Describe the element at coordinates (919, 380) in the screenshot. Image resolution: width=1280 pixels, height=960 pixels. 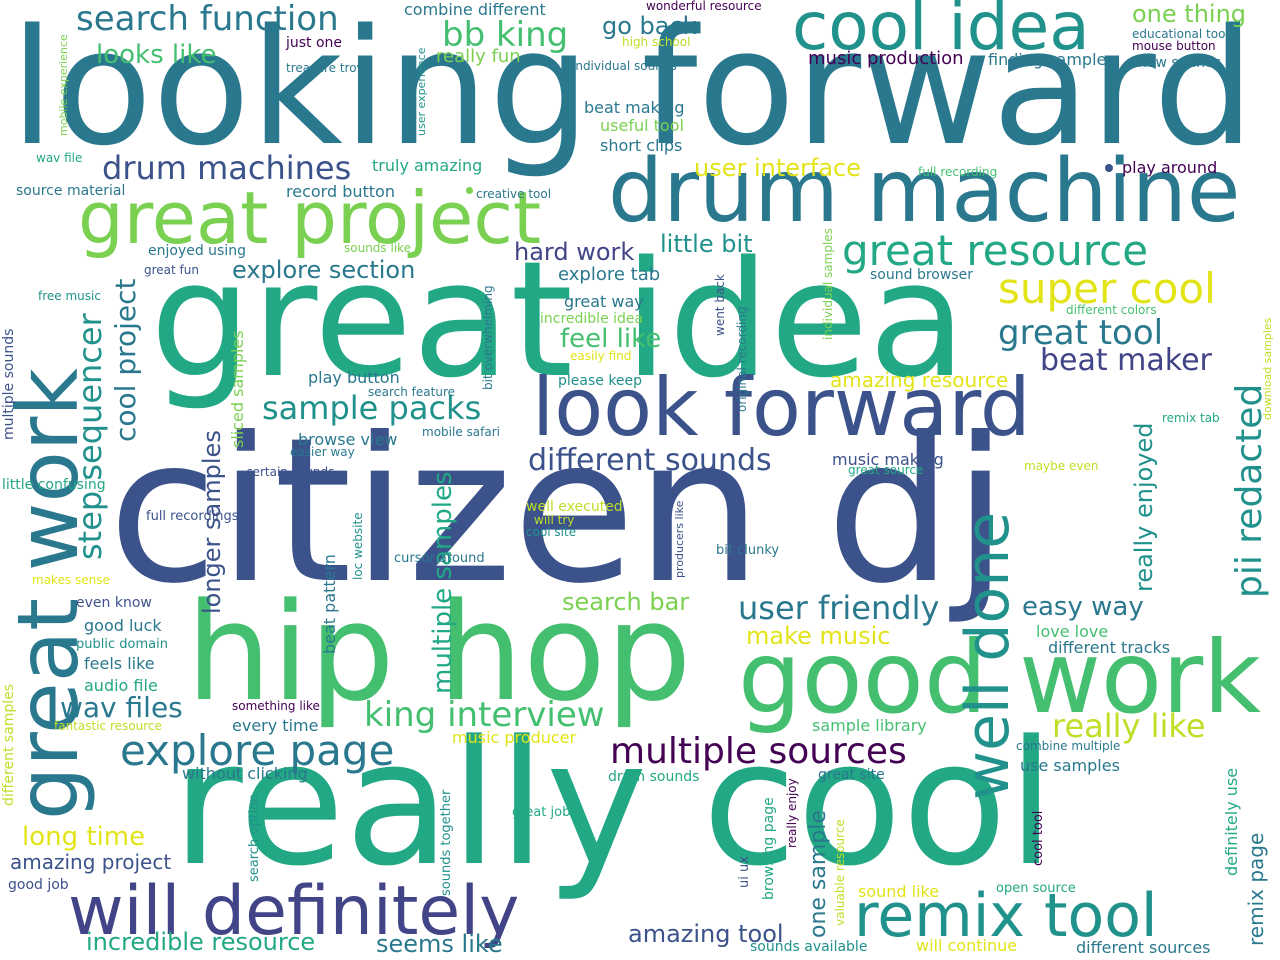
I see `word-amazing-resource: amazing resource` at that location.